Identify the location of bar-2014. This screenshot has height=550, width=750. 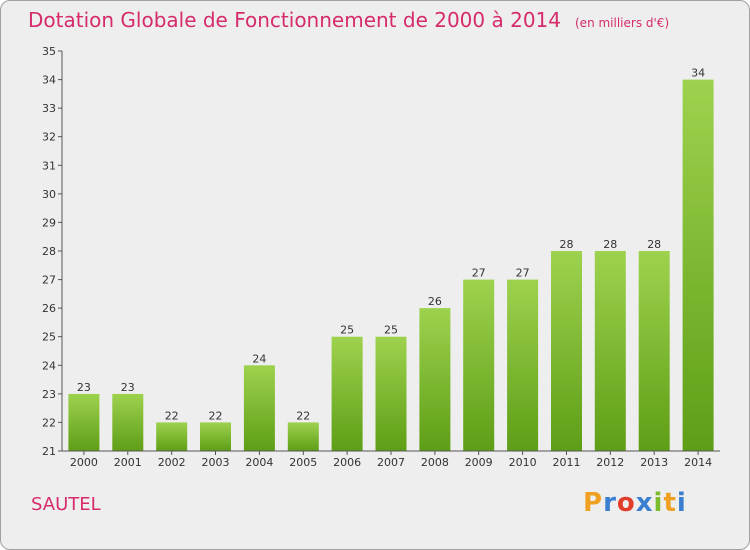
(698, 265).